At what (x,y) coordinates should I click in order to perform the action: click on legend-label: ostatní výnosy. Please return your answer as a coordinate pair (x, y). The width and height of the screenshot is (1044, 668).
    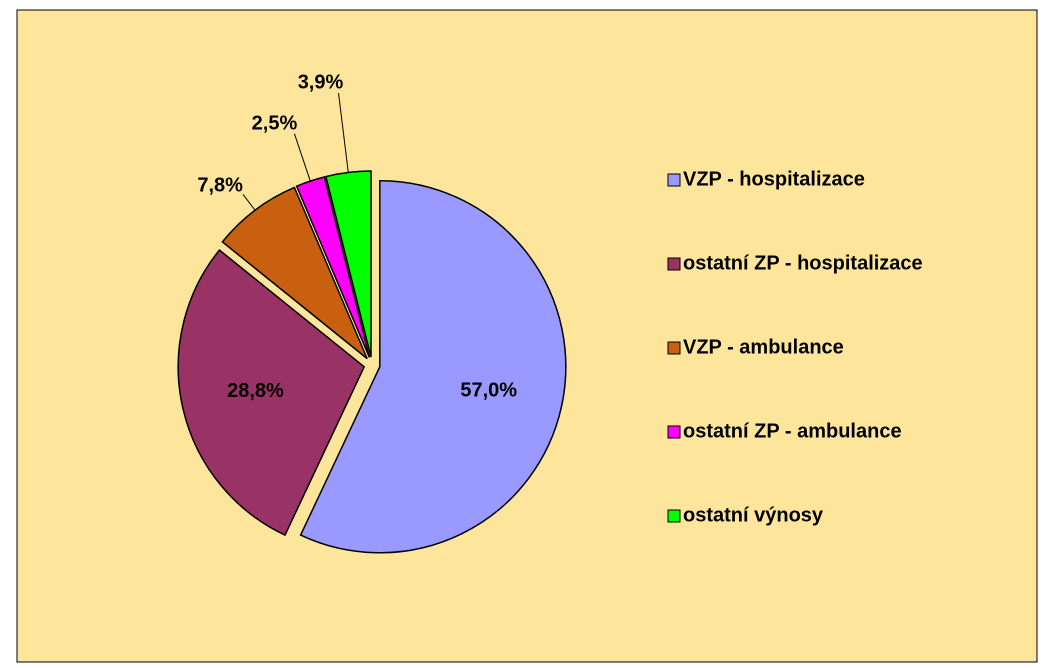
    Looking at the image, I should click on (753, 515).